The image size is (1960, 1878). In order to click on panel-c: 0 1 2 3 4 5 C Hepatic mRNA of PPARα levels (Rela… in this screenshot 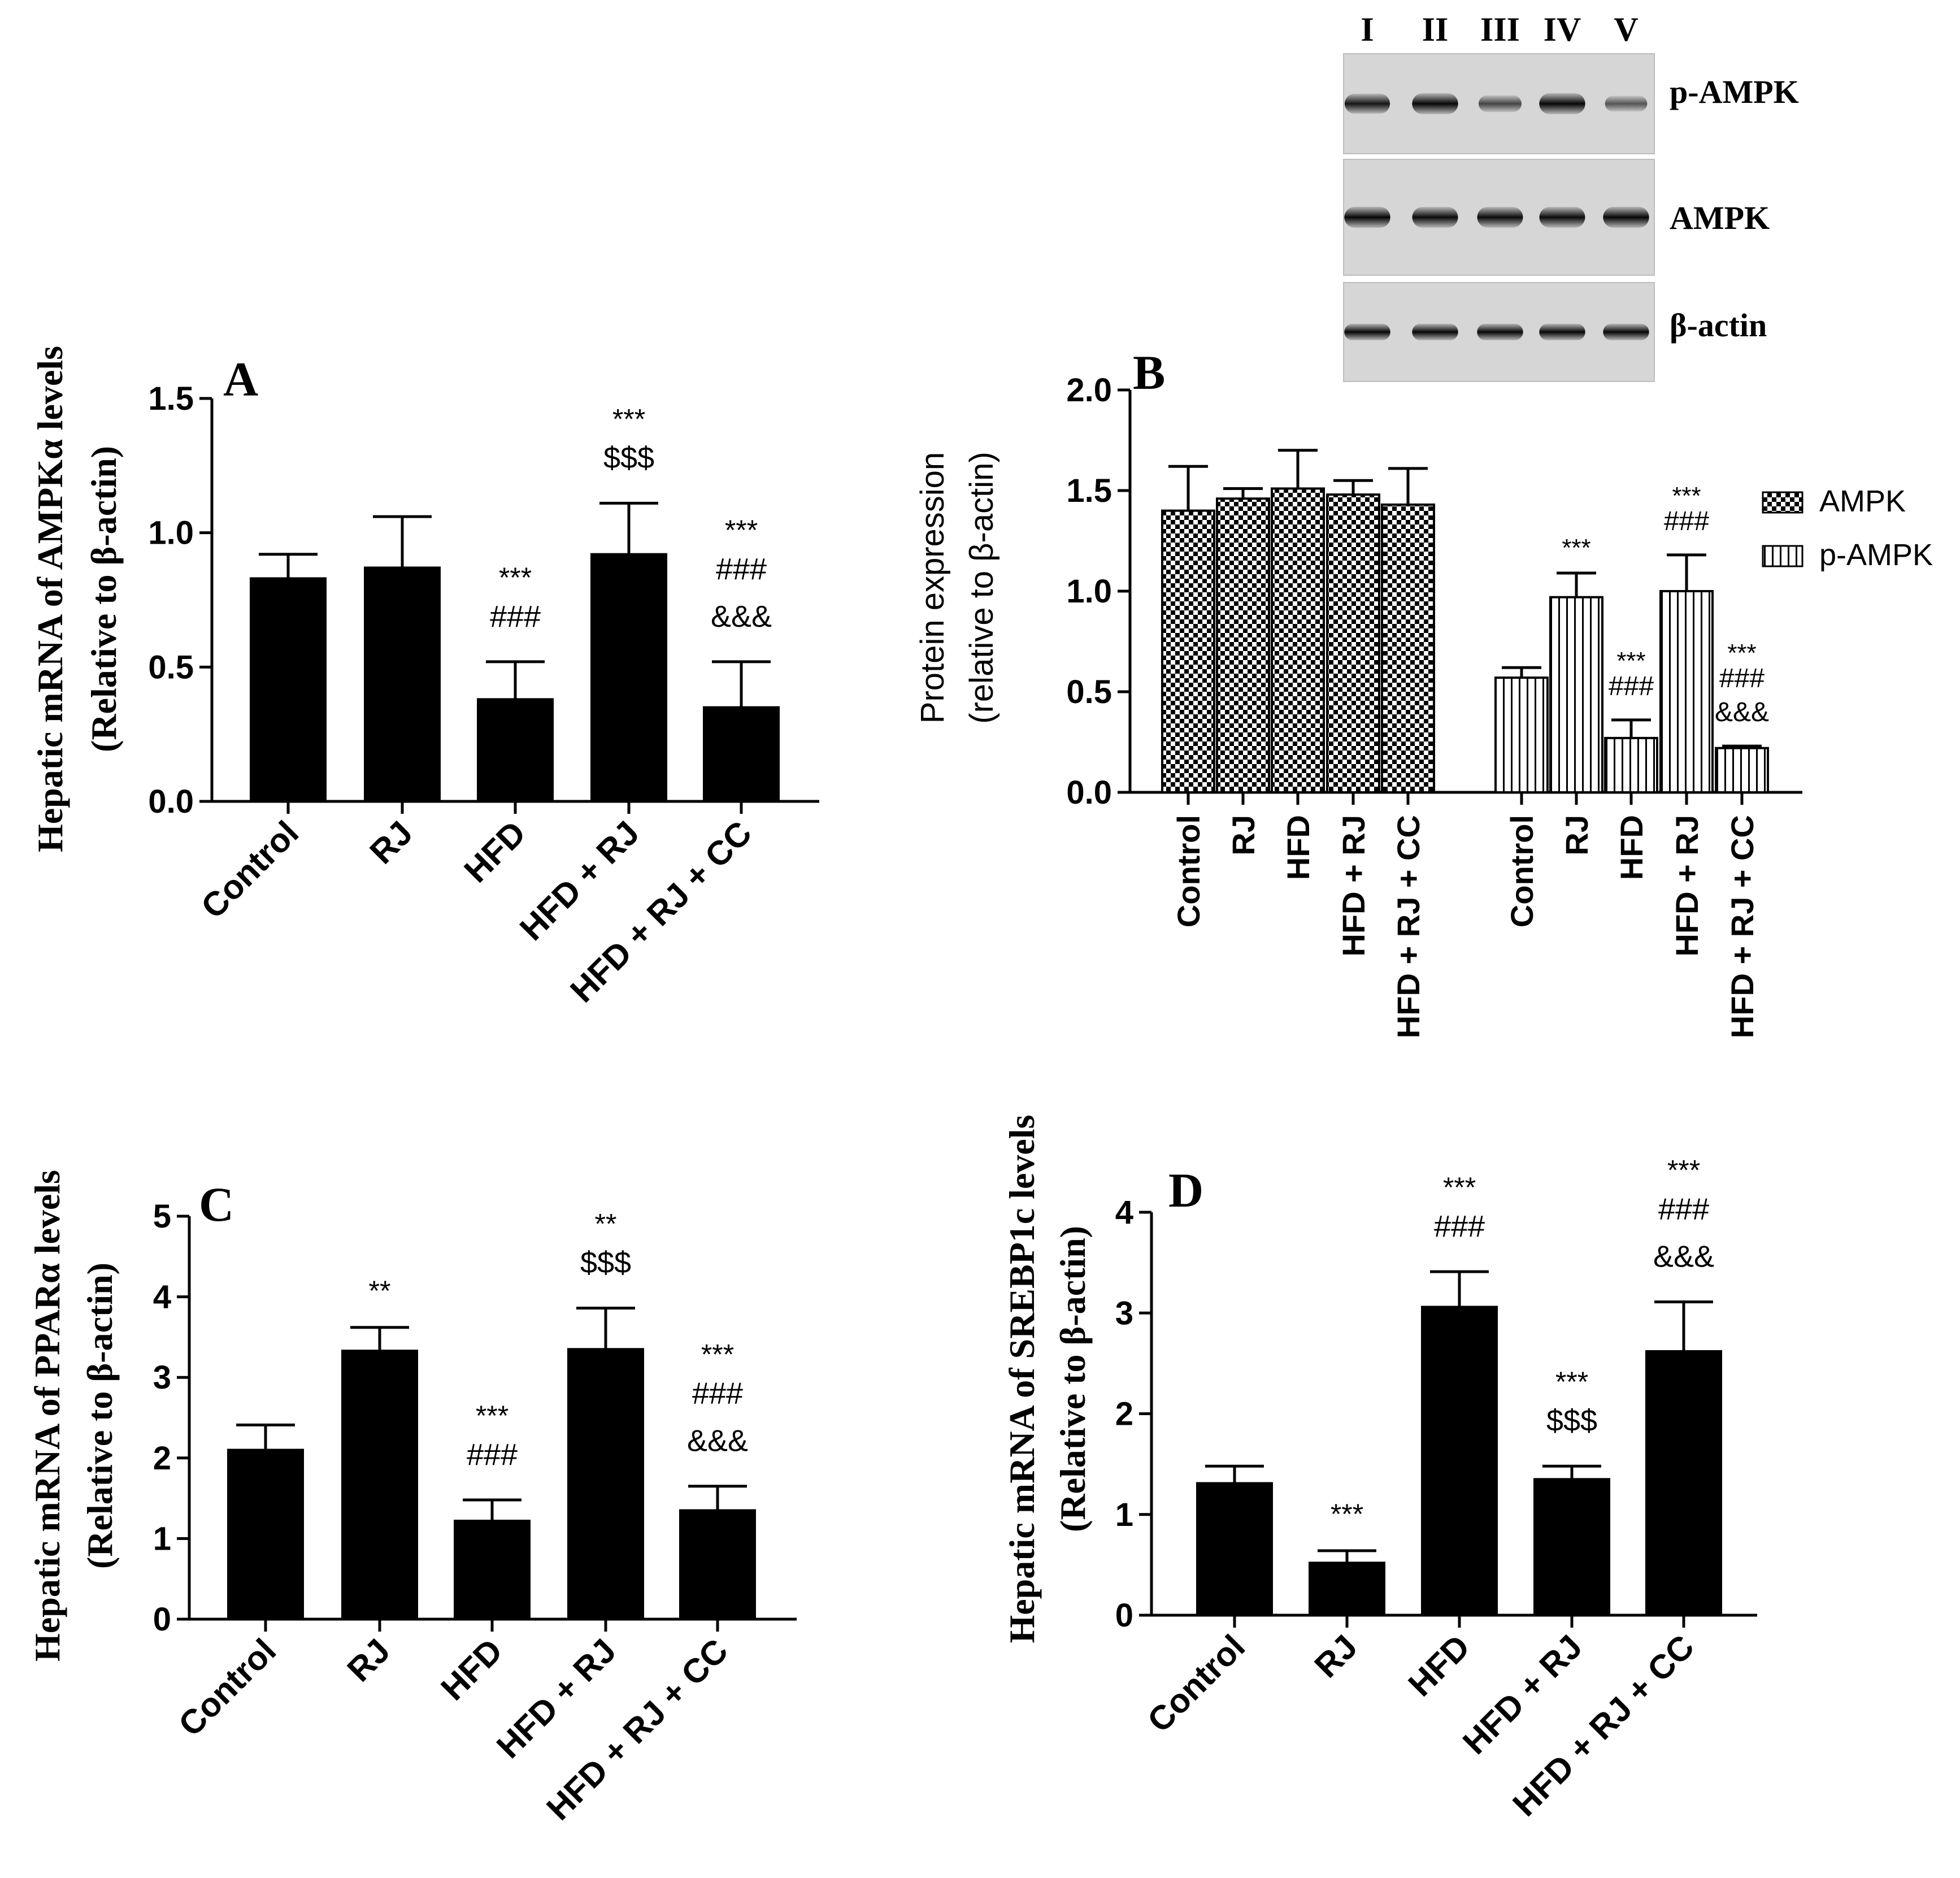, I will do `click(412, 1499)`.